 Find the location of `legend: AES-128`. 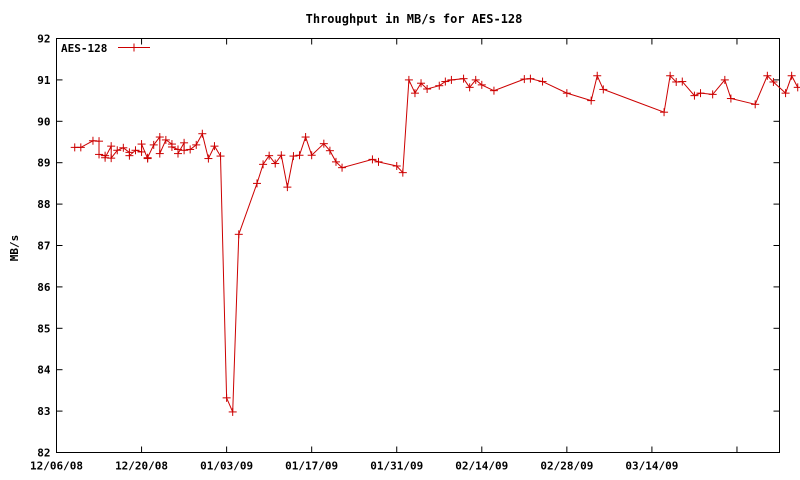

legend: AES-128 is located at coordinates (105, 48).